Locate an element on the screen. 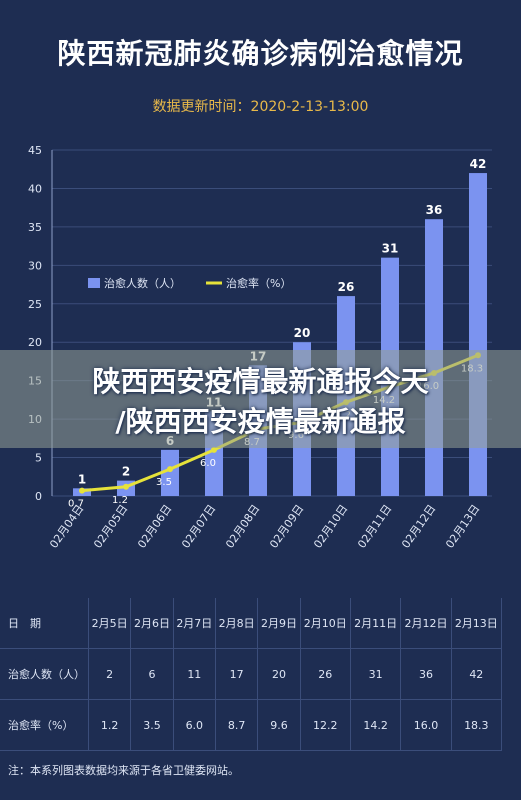  table-cell: 20 is located at coordinates (279, 674).